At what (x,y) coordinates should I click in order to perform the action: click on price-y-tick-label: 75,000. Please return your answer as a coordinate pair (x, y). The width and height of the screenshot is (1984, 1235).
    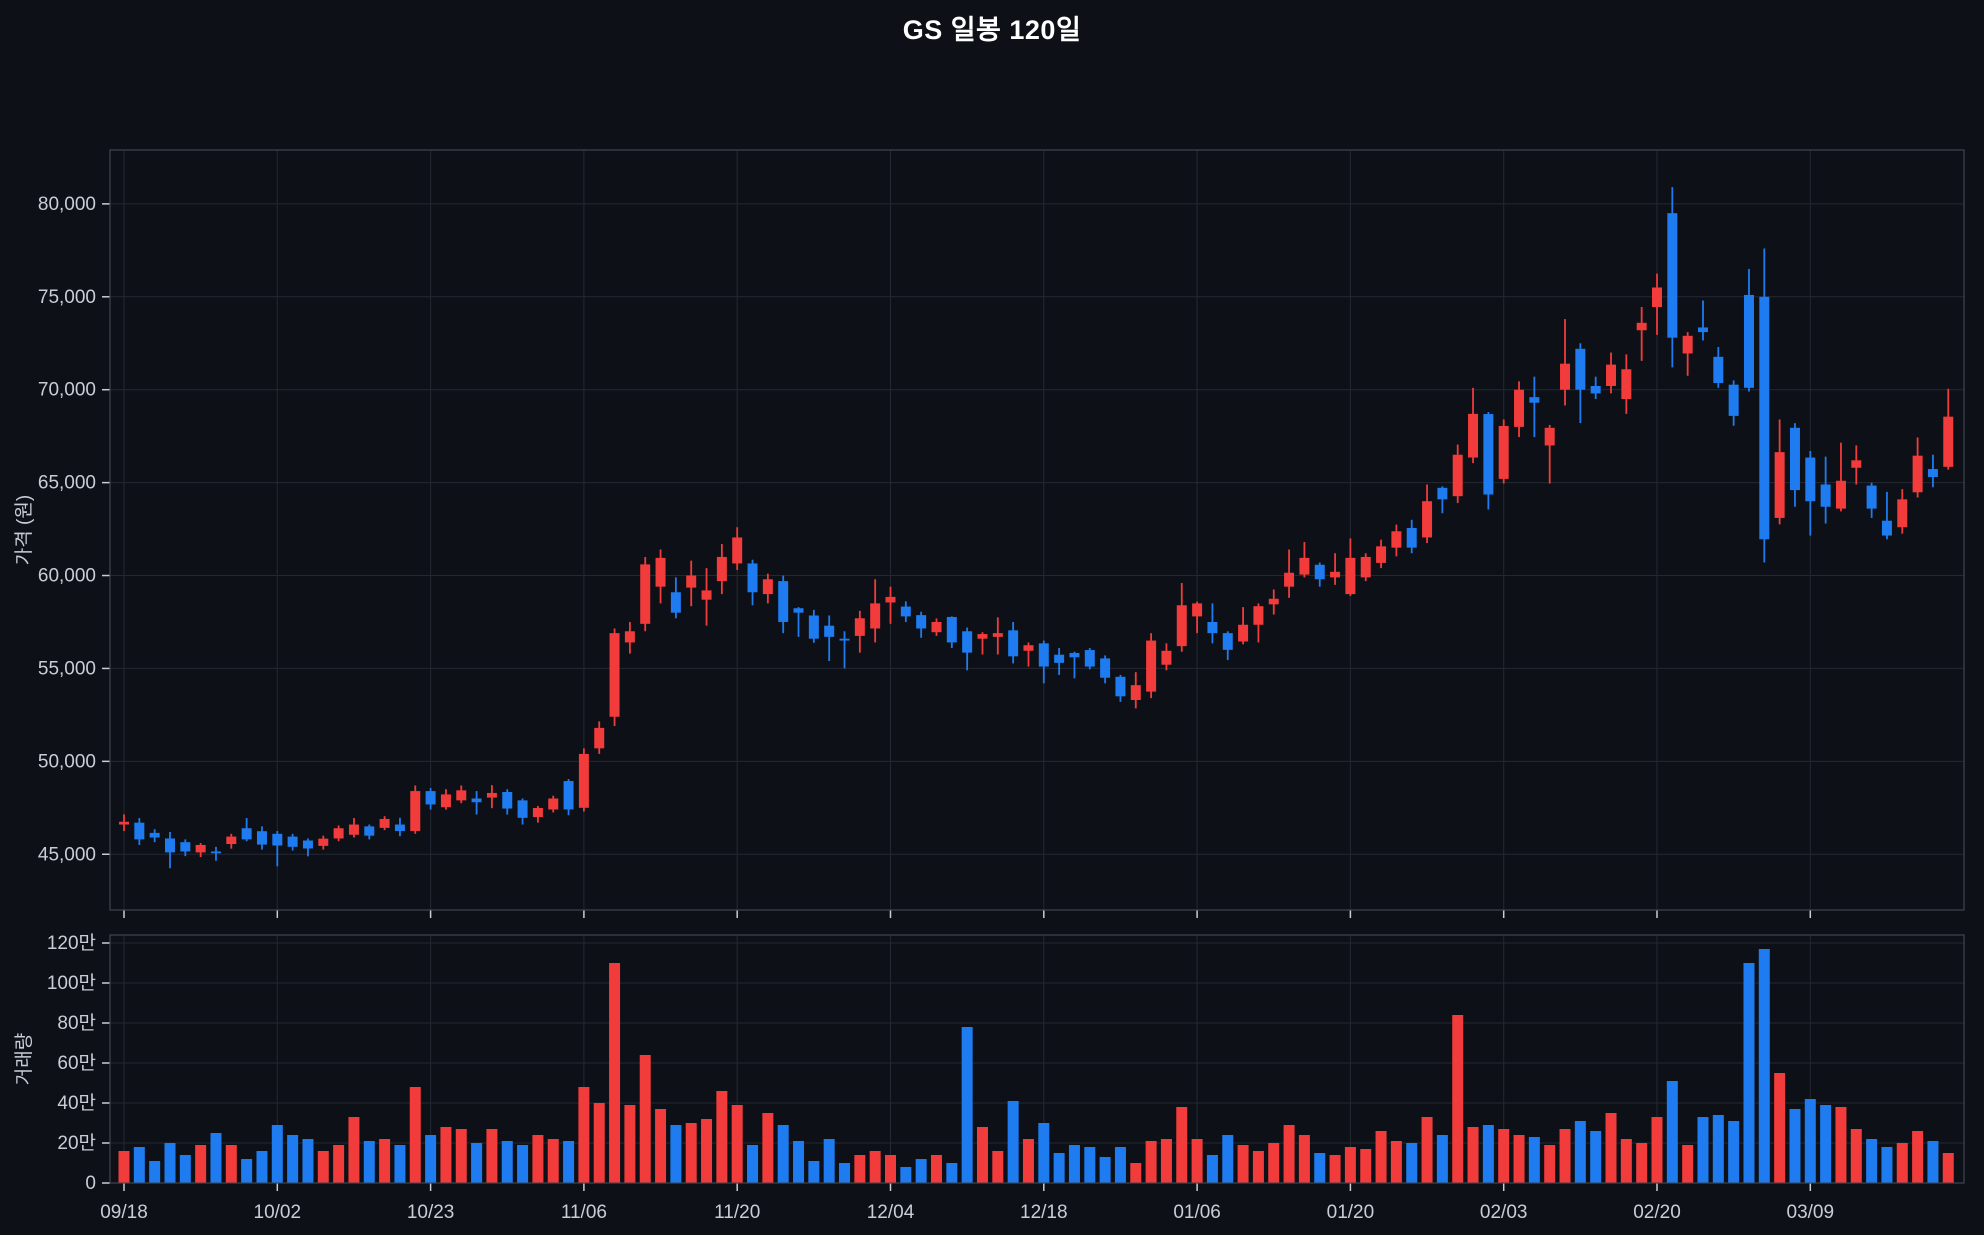
    Looking at the image, I should click on (67, 297).